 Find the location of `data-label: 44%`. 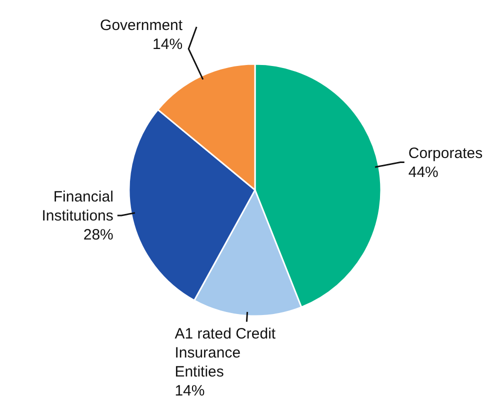

data-label: 44% is located at coordinates (423, 172).